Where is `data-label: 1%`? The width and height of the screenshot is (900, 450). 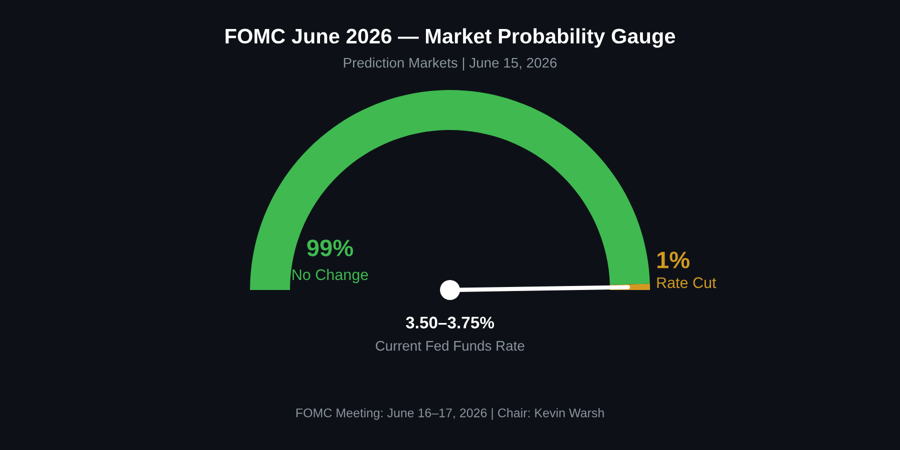 data-label: 1% is located at coordinates (673, 260).